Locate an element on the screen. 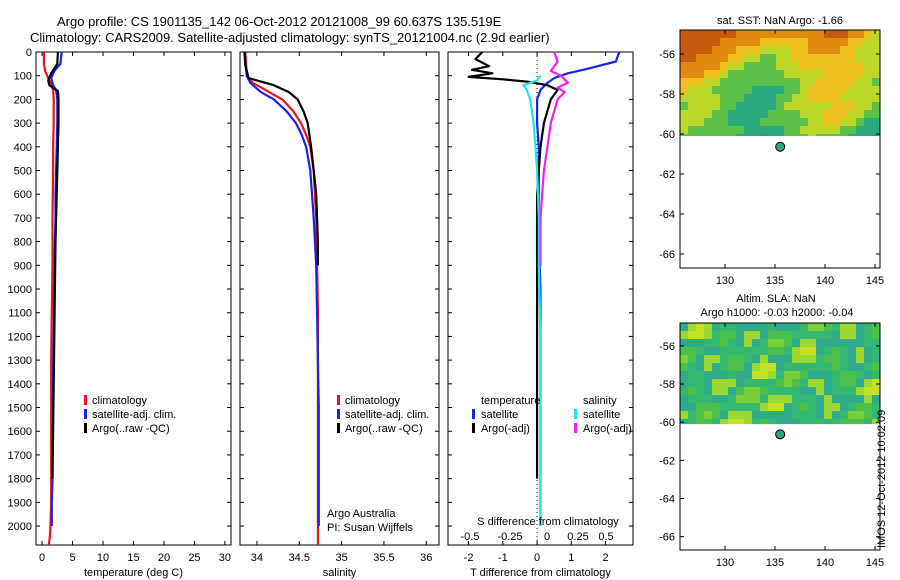 This screenshot has height=580, width=900. legend-entry-difference: satellite is located at coordinates (601, 415).